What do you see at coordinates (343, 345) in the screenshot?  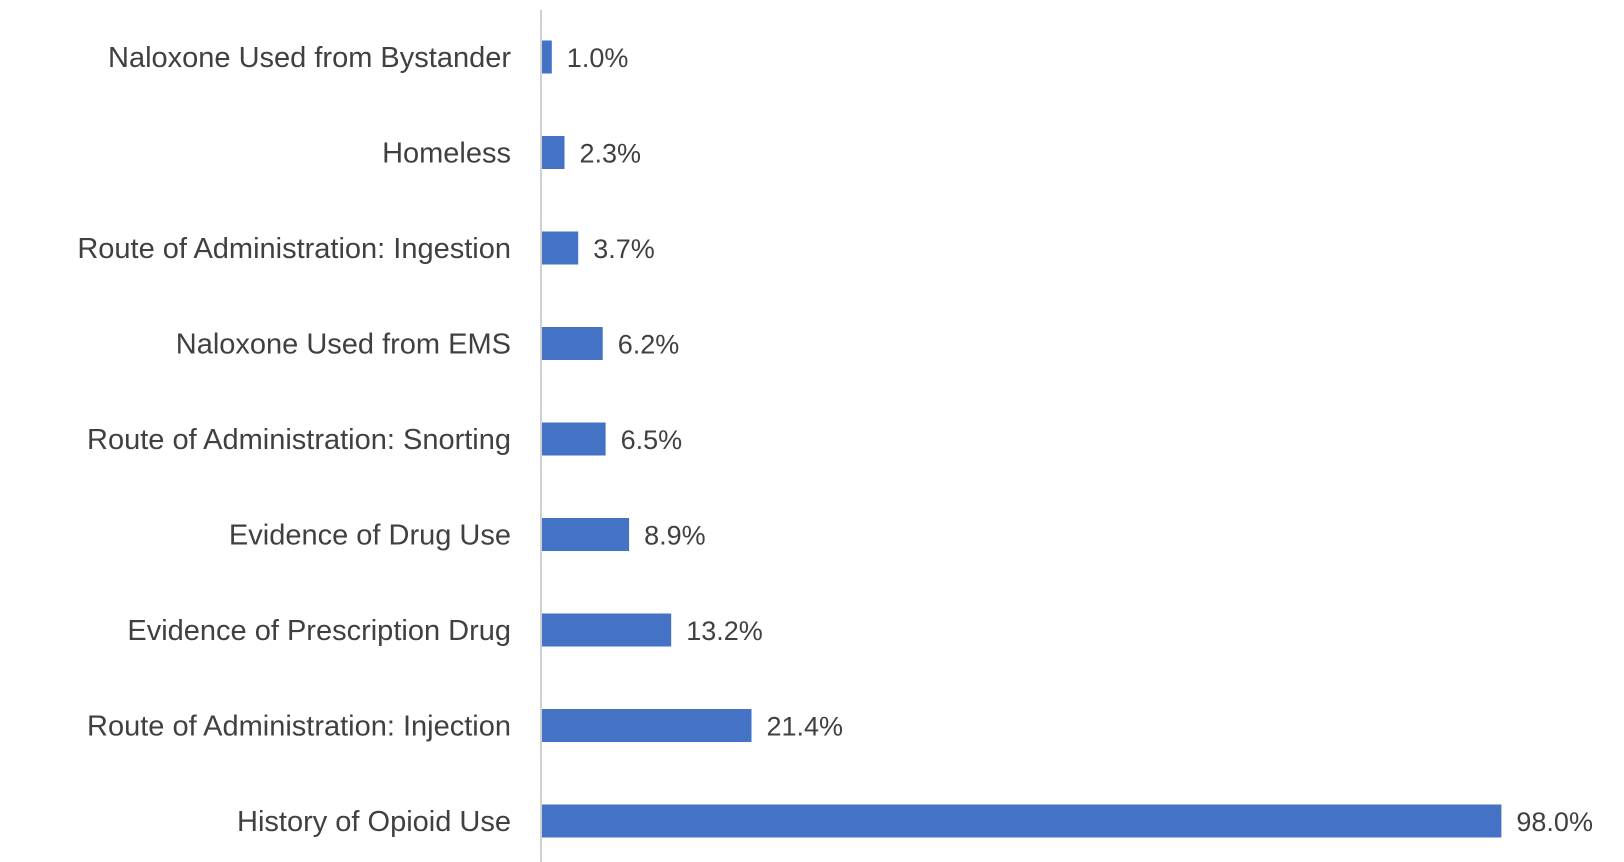 I see `category-label: Naloxone Used from EMS` at bounding box center [343, 345].